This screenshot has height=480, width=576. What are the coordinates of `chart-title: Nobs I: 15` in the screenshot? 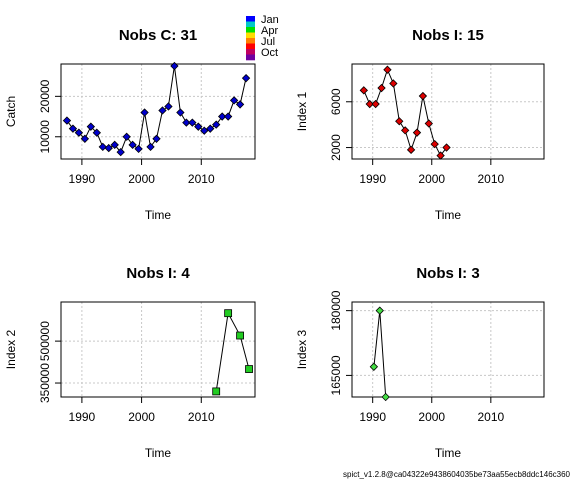 It's located at (448, 35).